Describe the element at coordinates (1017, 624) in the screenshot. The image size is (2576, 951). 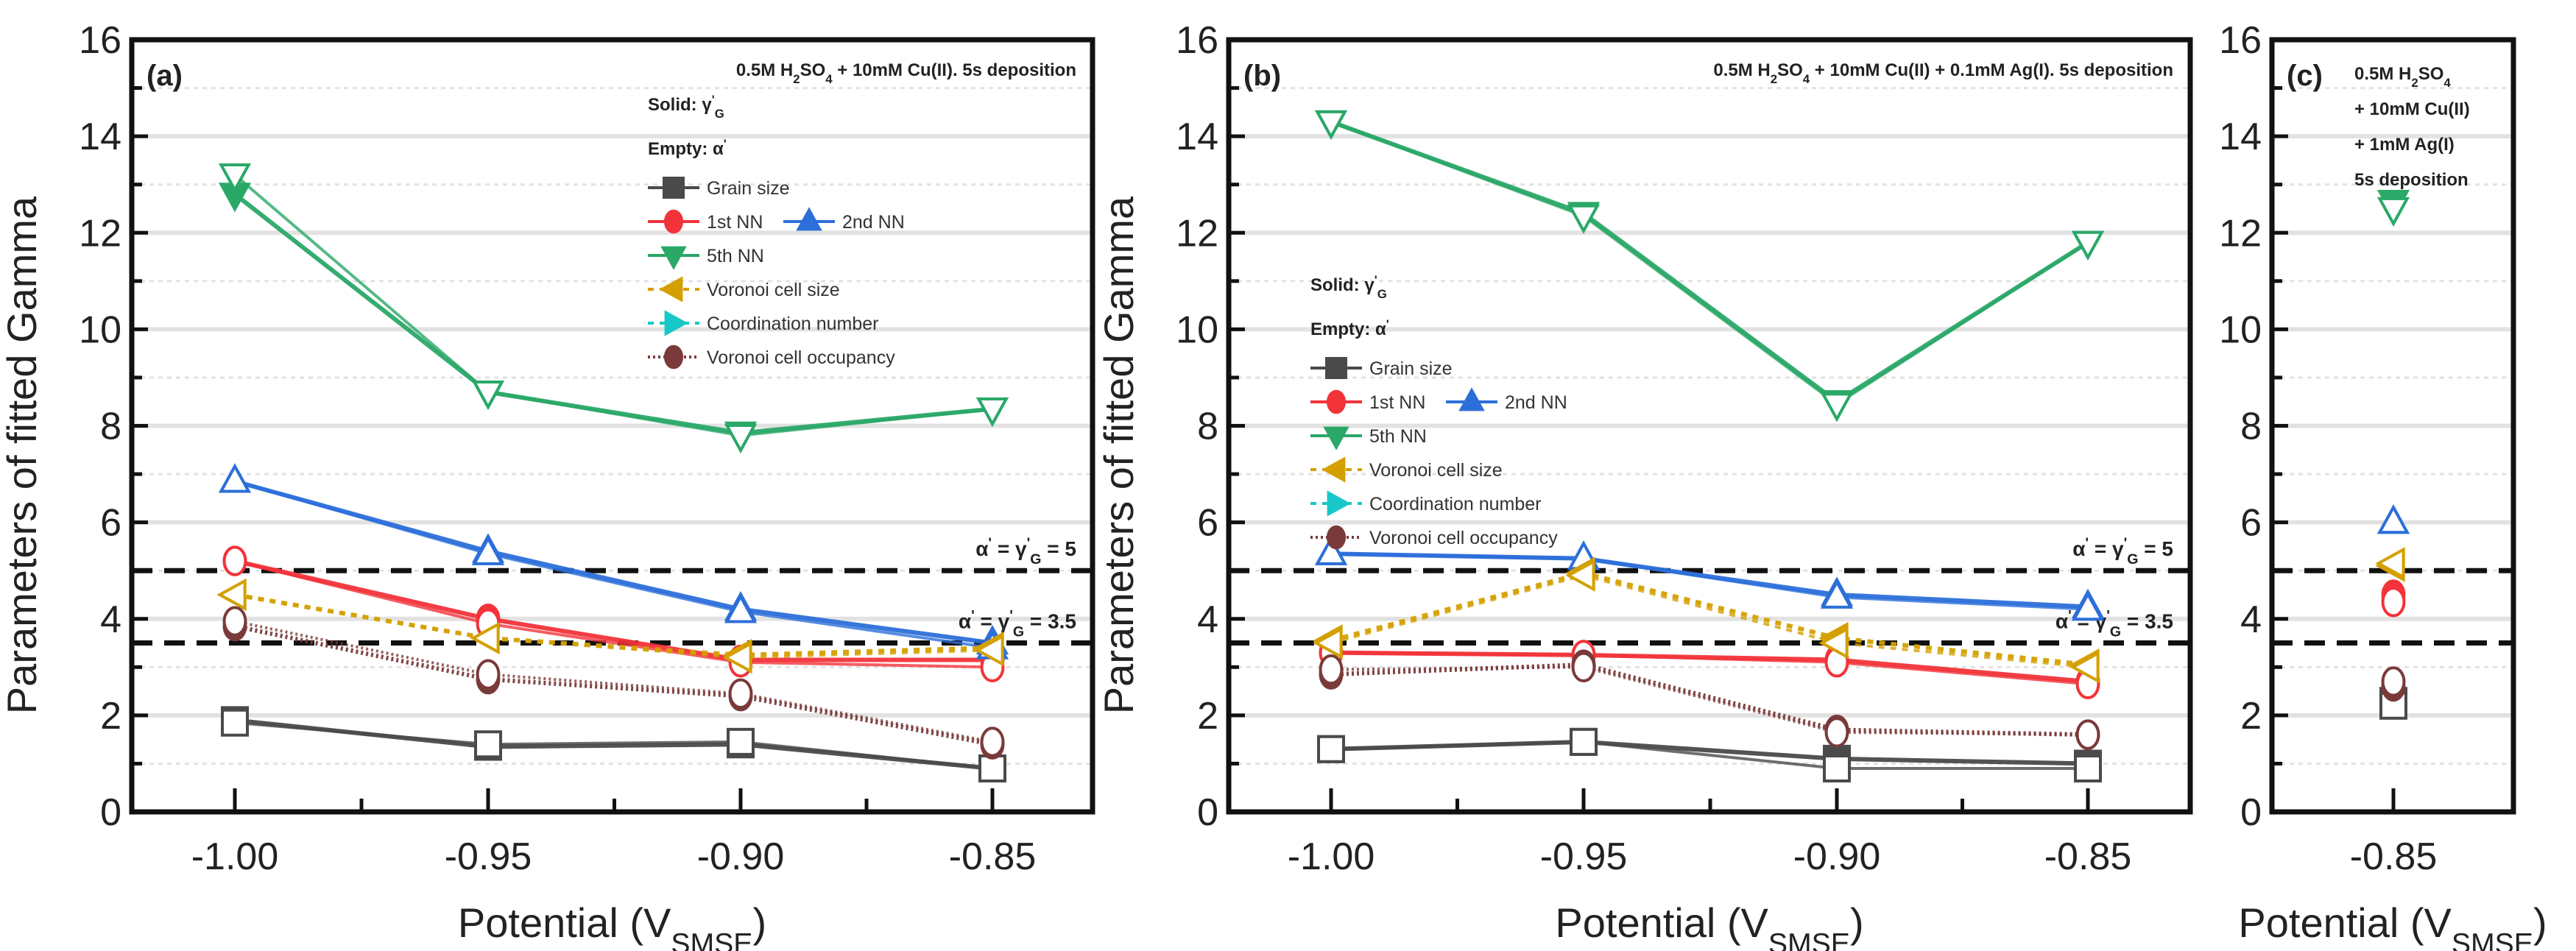
I see `reference-line-label: α' = γ'G = 3.5` at that location.